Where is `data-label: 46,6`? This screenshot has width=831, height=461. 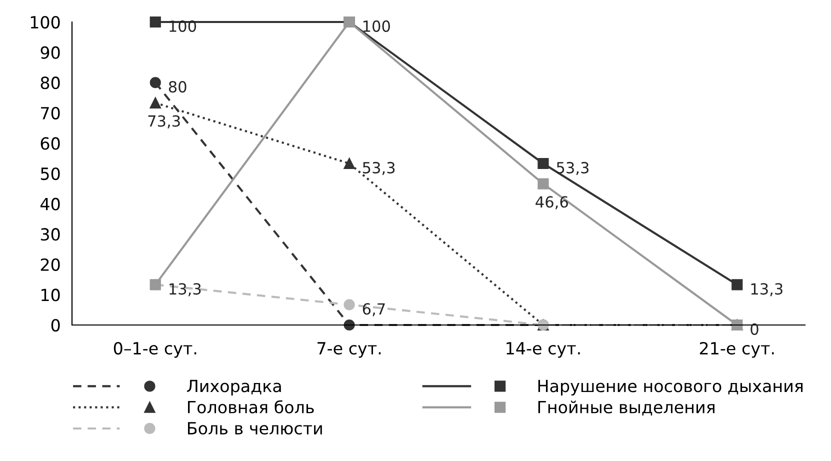
data-label: 46,6 is located at coordinates (552, 203).